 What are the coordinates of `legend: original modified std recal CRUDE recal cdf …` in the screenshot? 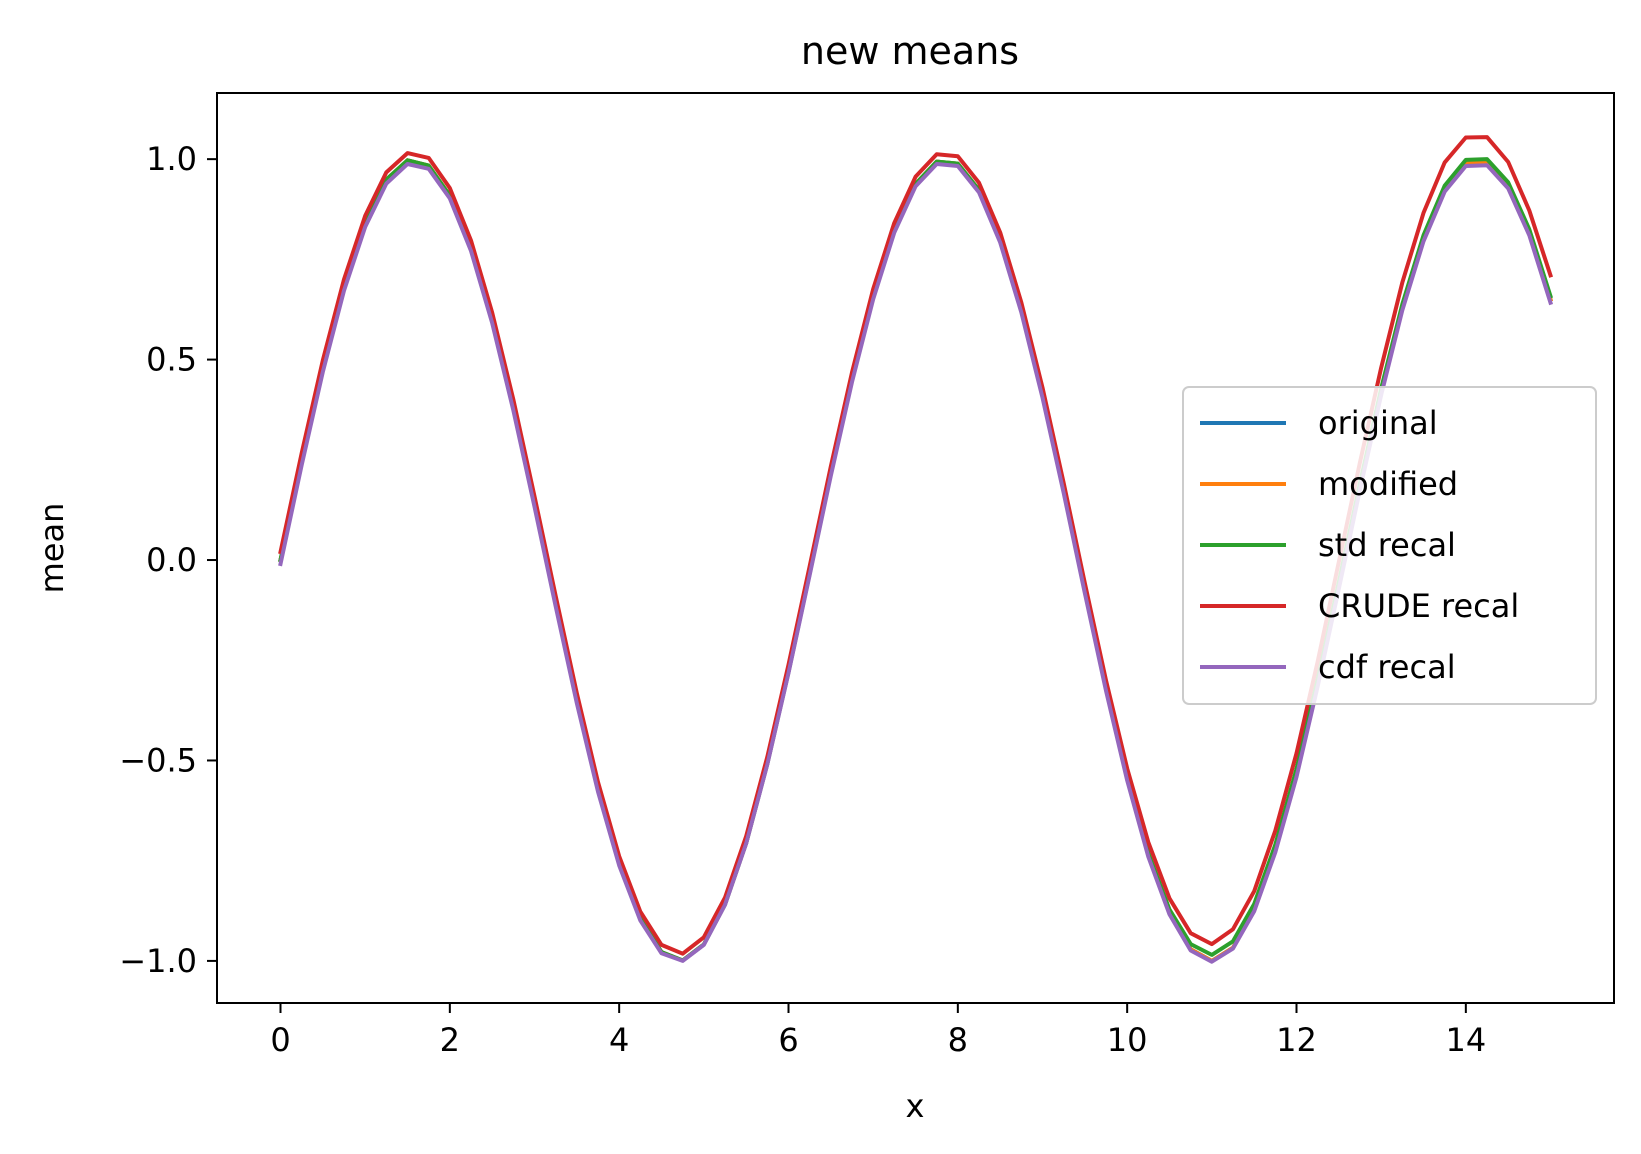 It's located at (1389, 545).